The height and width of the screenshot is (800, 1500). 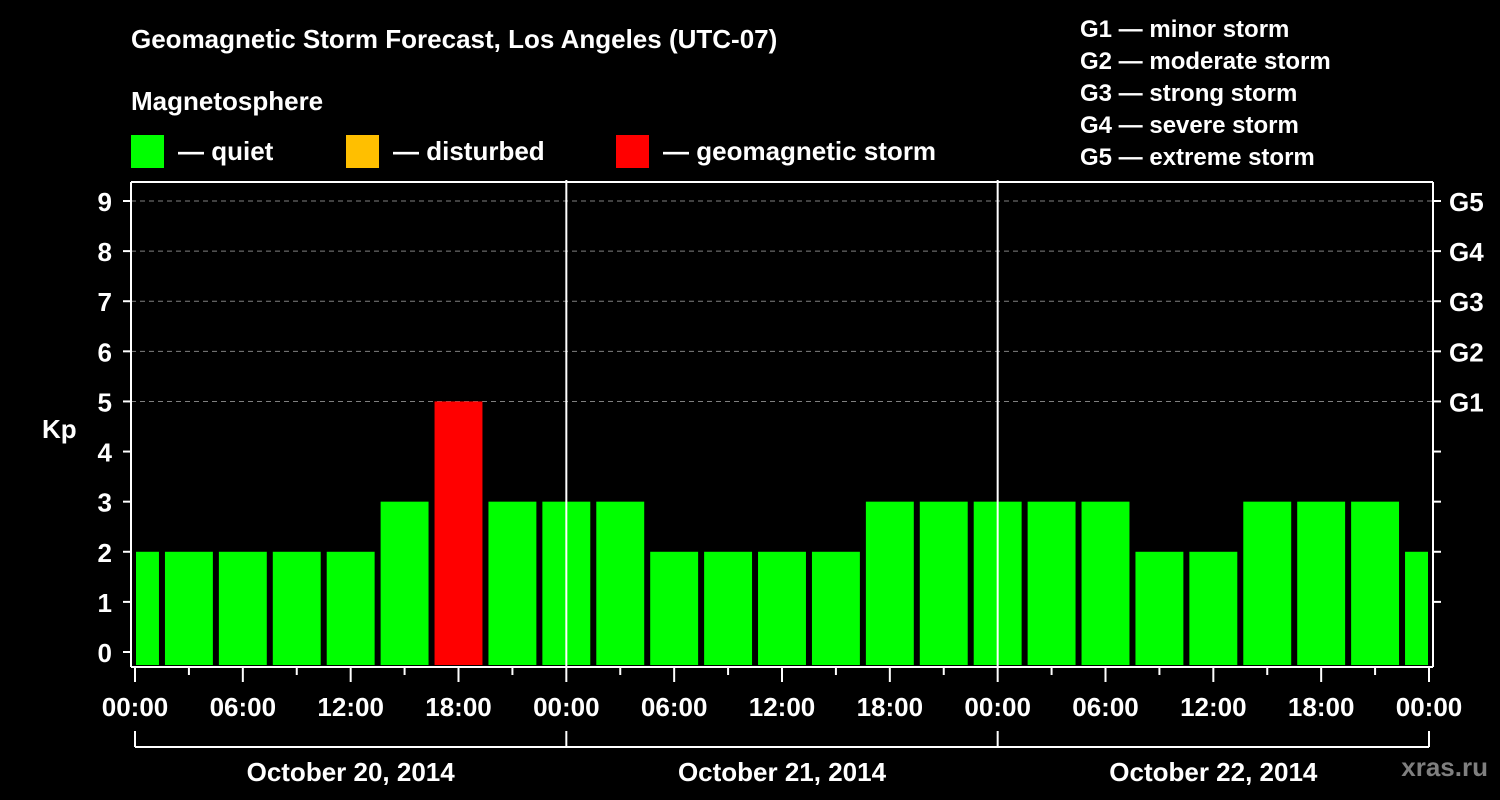 What do you see at coordinates (105, 503) in the screenshot?
I see `y-tick-label: 3` at bounding box center [105, 503].